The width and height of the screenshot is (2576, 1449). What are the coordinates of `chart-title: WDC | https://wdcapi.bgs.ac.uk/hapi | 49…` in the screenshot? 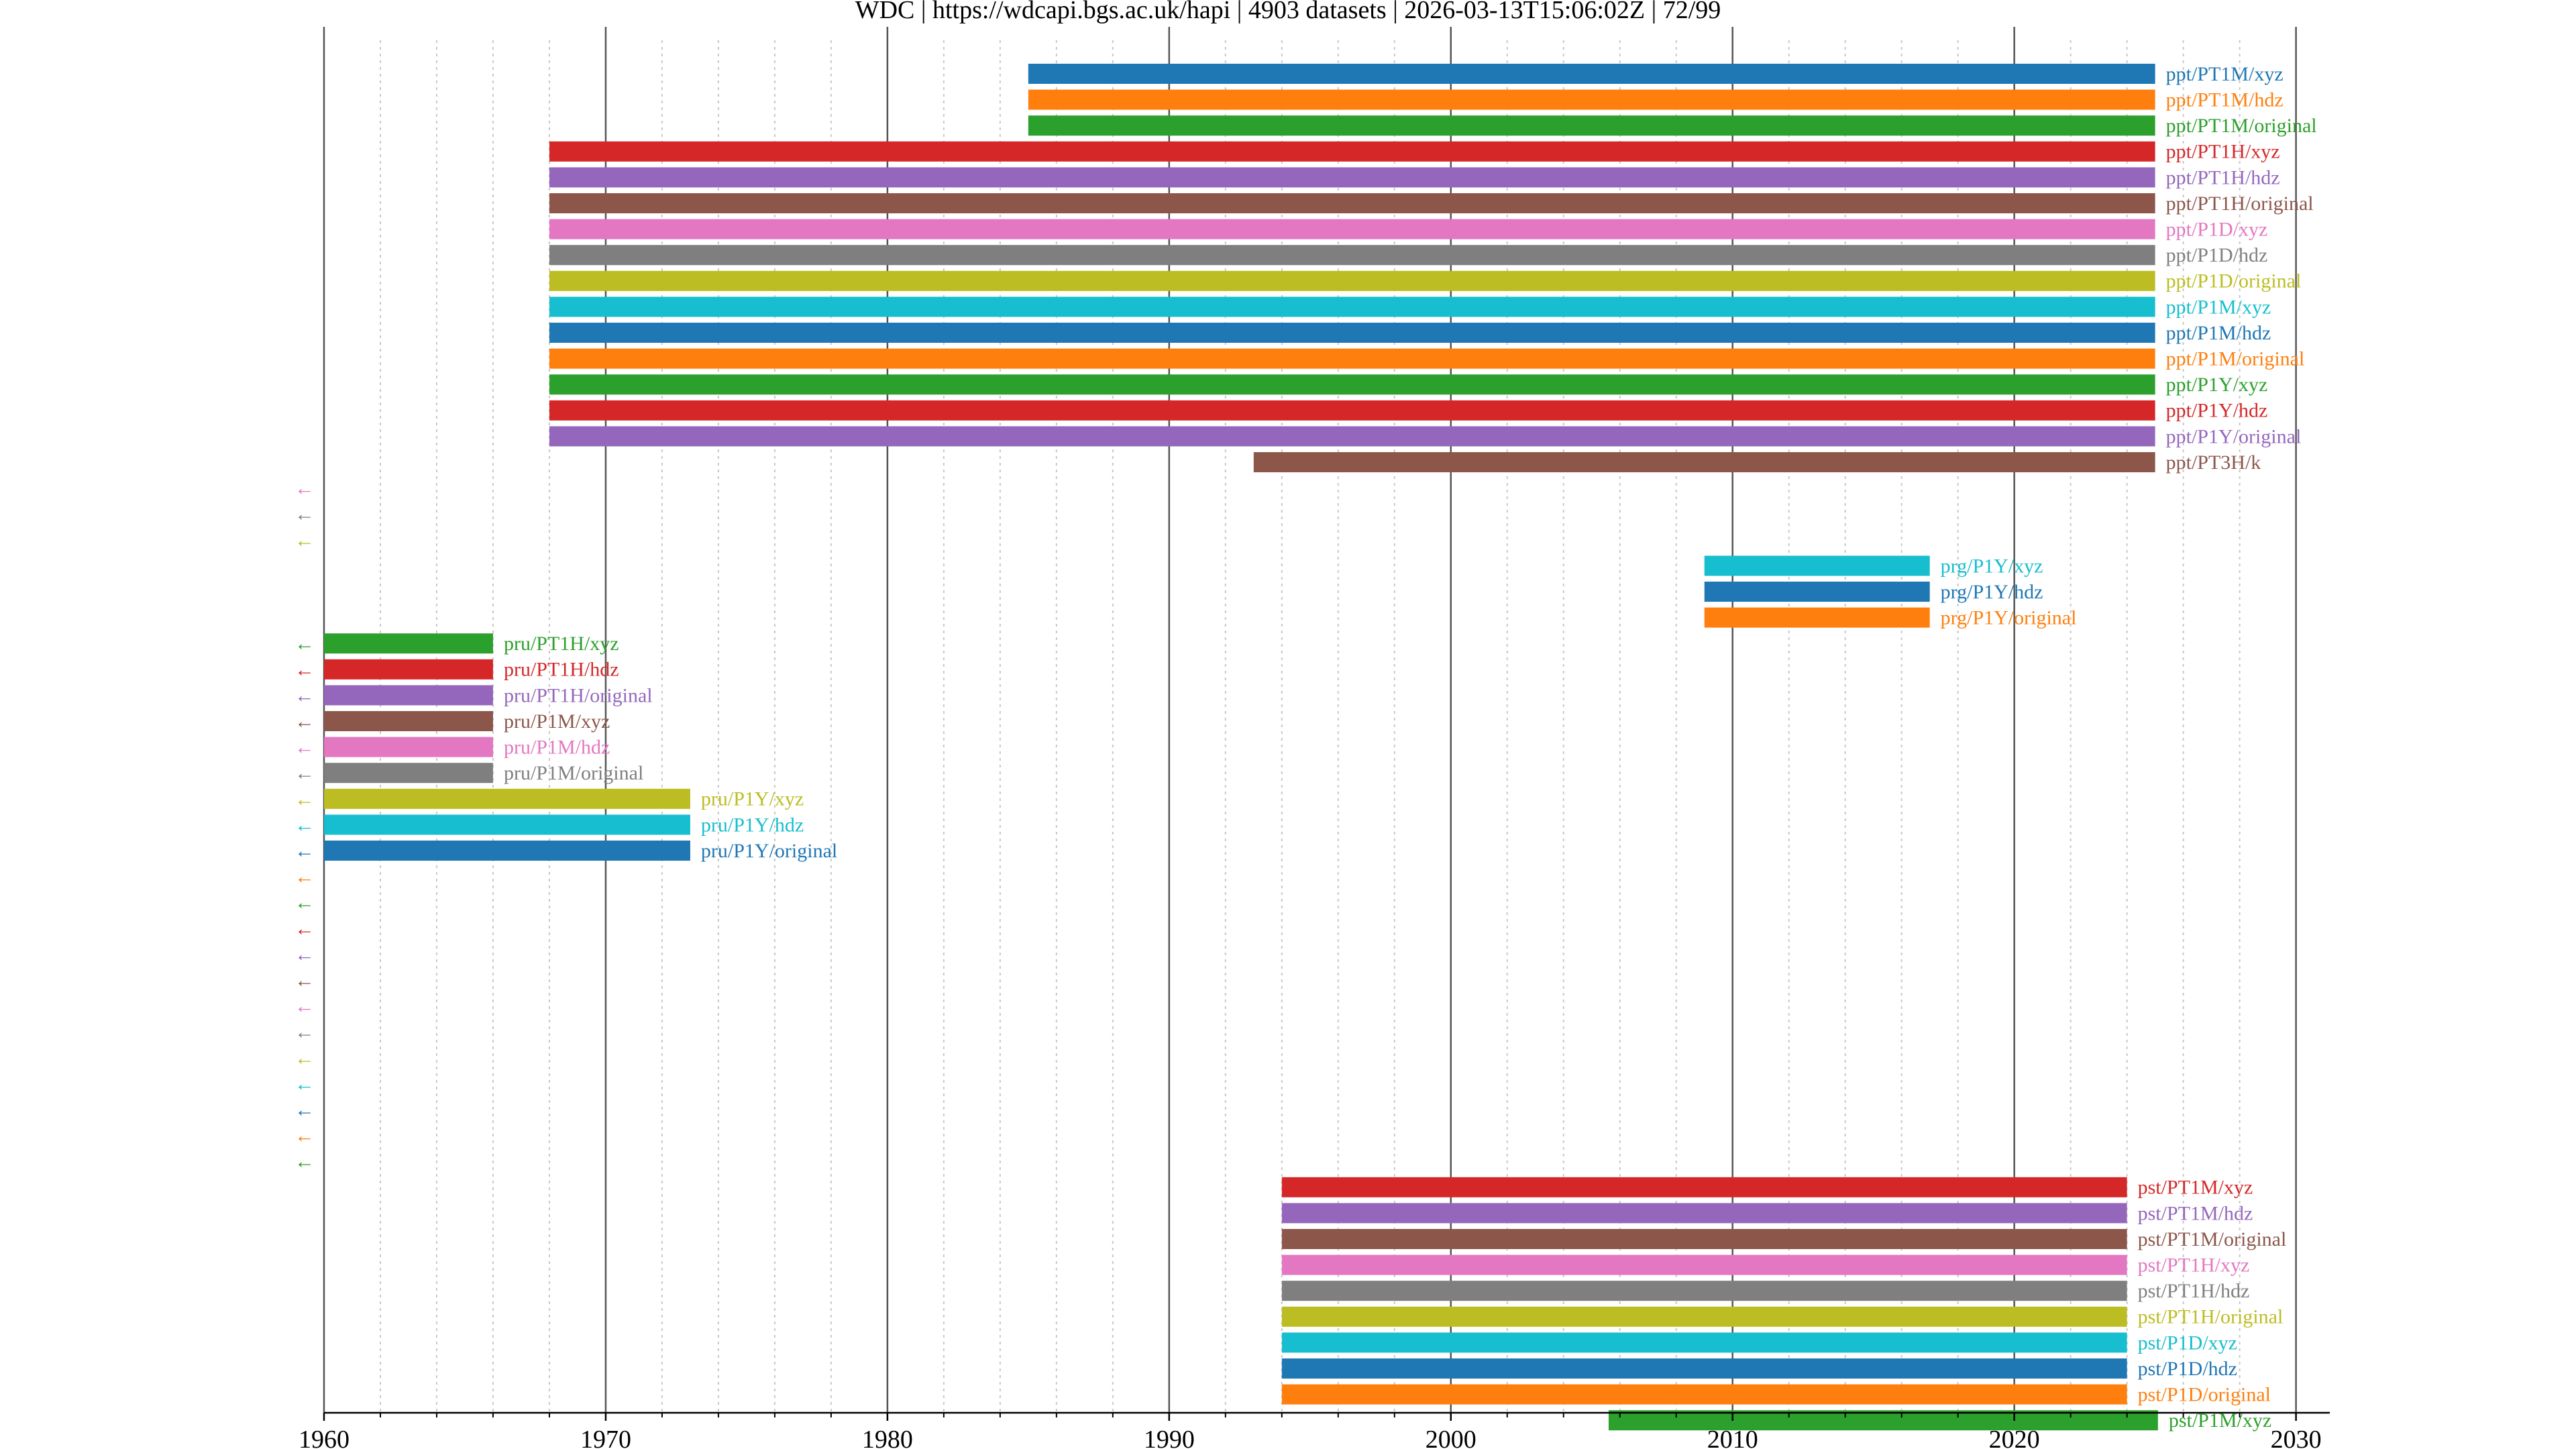 It's located at (1288, 12).